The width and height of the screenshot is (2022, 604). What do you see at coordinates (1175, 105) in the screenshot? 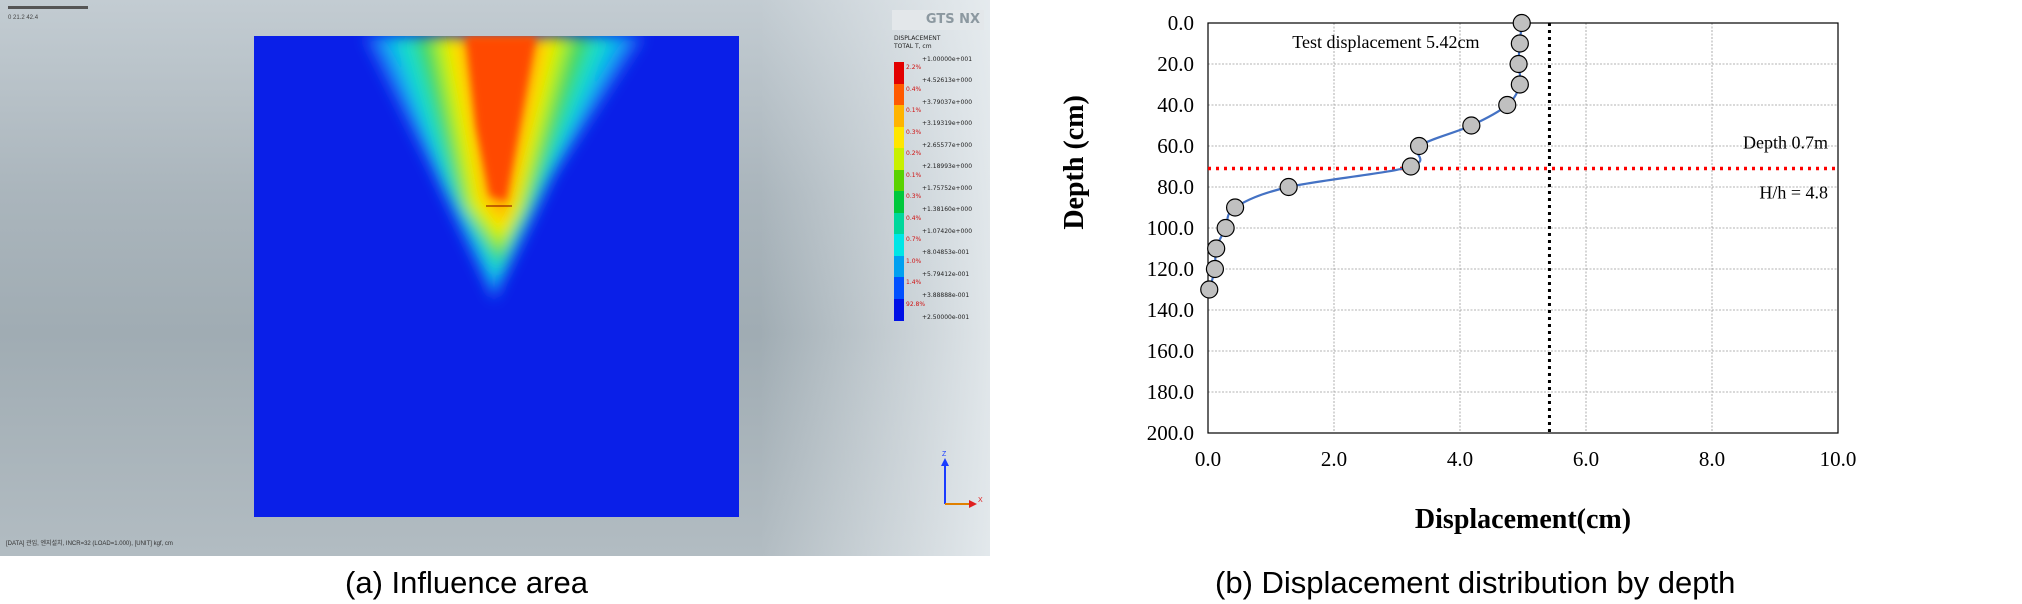
I see `y-tick-label: 40.0` at bounding box center [1175, 105].